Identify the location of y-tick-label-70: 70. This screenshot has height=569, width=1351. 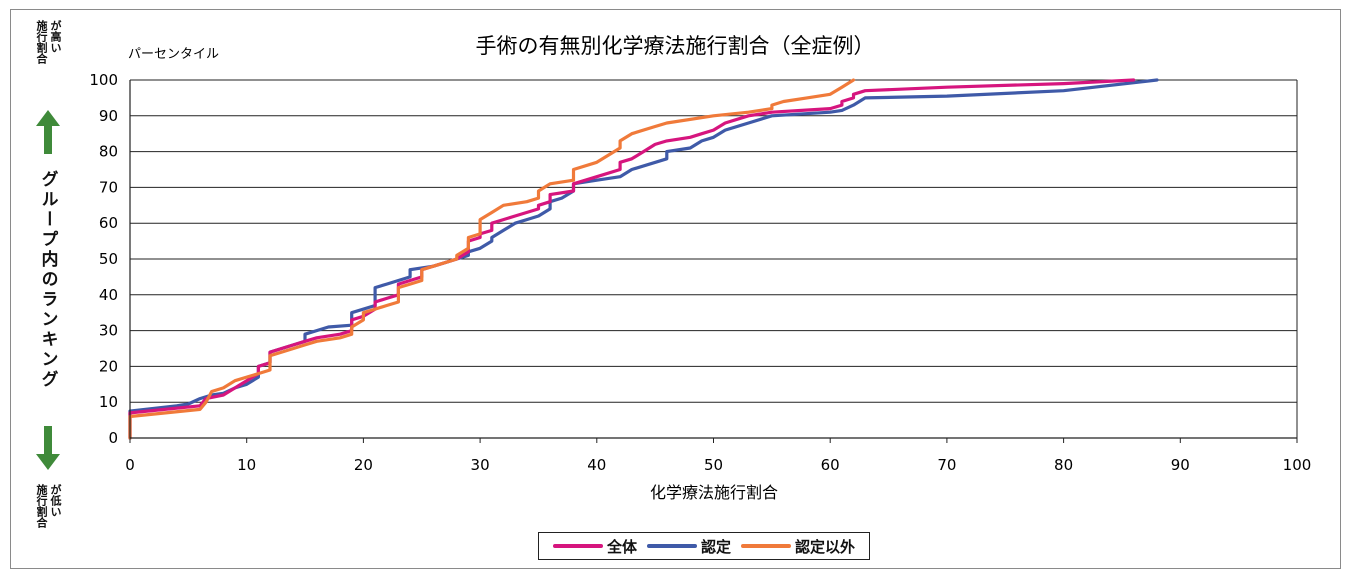
(108, 187).